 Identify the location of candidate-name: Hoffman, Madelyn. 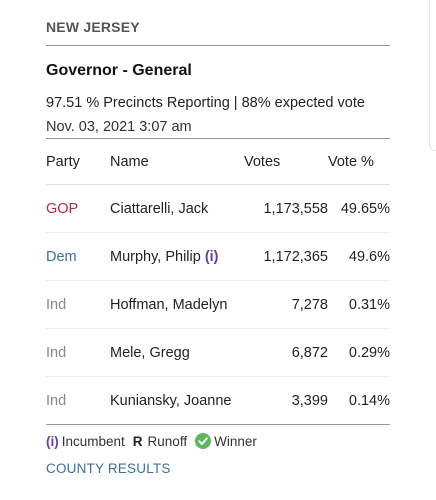
(177, 304).